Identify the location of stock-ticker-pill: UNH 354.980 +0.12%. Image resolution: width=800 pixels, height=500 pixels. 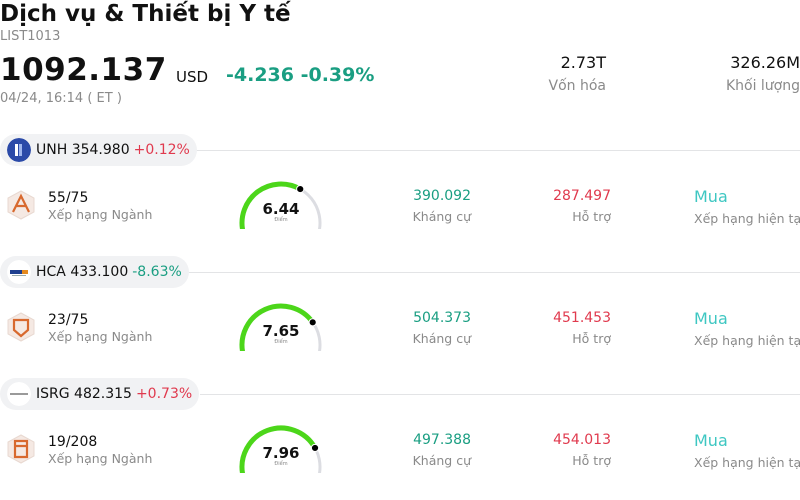
(98, 150).